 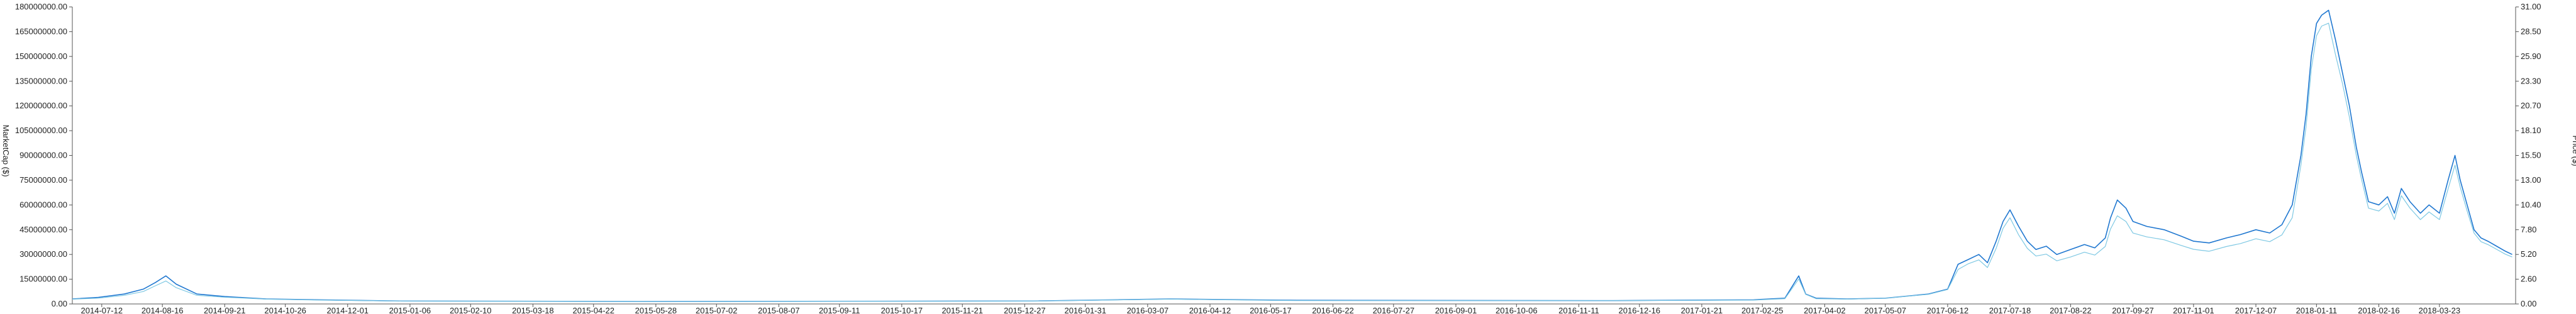 I want to click on y-right-tick-label: 18.10, so click(x=2531, y=130).